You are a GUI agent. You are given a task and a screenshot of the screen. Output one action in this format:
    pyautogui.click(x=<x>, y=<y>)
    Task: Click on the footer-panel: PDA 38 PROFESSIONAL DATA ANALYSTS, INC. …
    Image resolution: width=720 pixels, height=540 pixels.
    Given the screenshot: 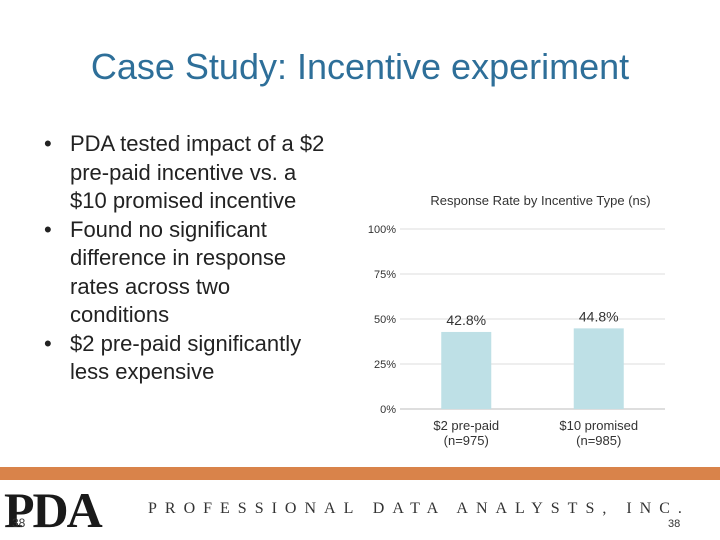 What is the action you would take?
    pyautogui.click(x=360, y=510)
    